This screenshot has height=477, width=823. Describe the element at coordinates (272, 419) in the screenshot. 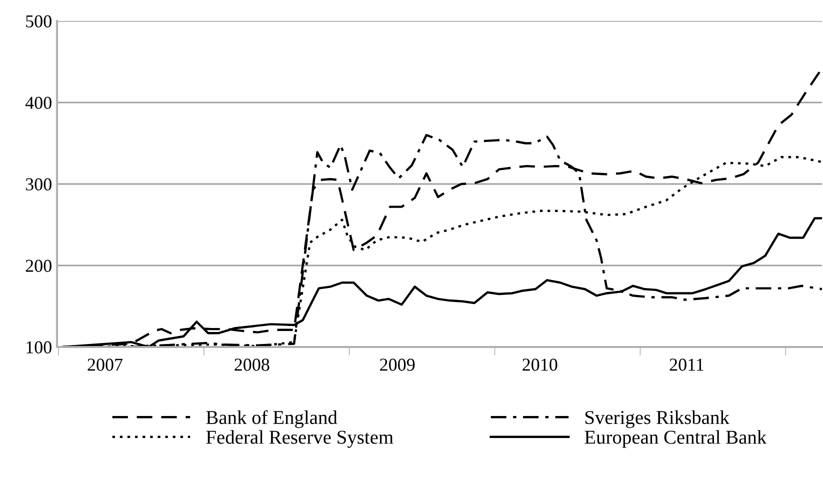

I see `legend-label: Bank of England` at that location.